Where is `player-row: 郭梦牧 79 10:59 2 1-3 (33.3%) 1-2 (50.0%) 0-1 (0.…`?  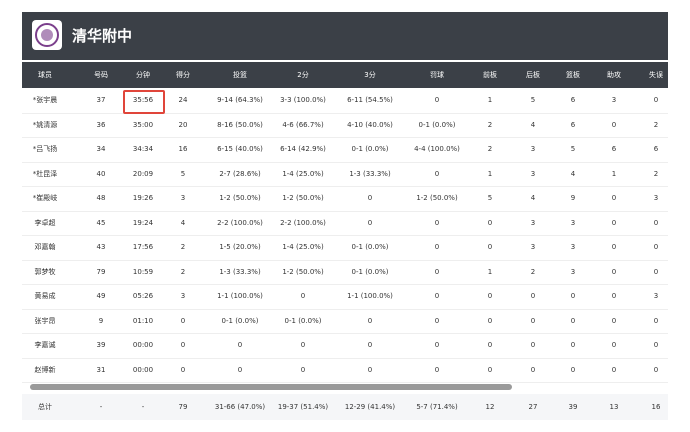
player-row: 郭梦牧 79 10:59 2 1-3 (33.3%) 1-2 (50.0%) 0-1 (0.… is located at coordinates (345, 272).